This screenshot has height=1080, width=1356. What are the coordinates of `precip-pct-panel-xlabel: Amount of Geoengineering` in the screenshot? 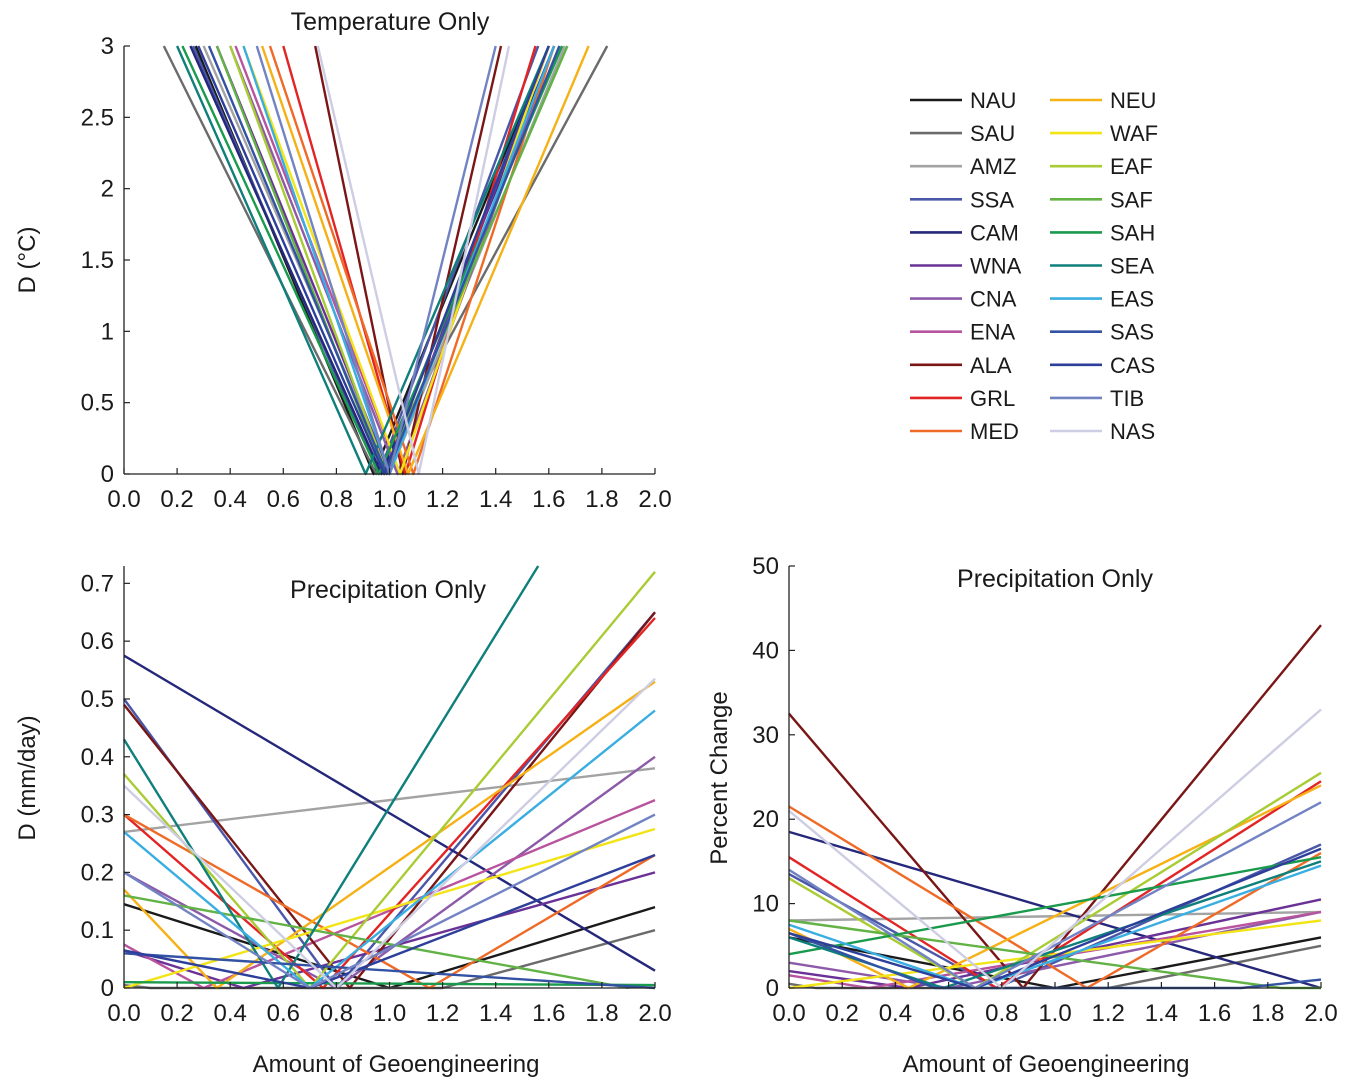 It's located at (1046, 1064).